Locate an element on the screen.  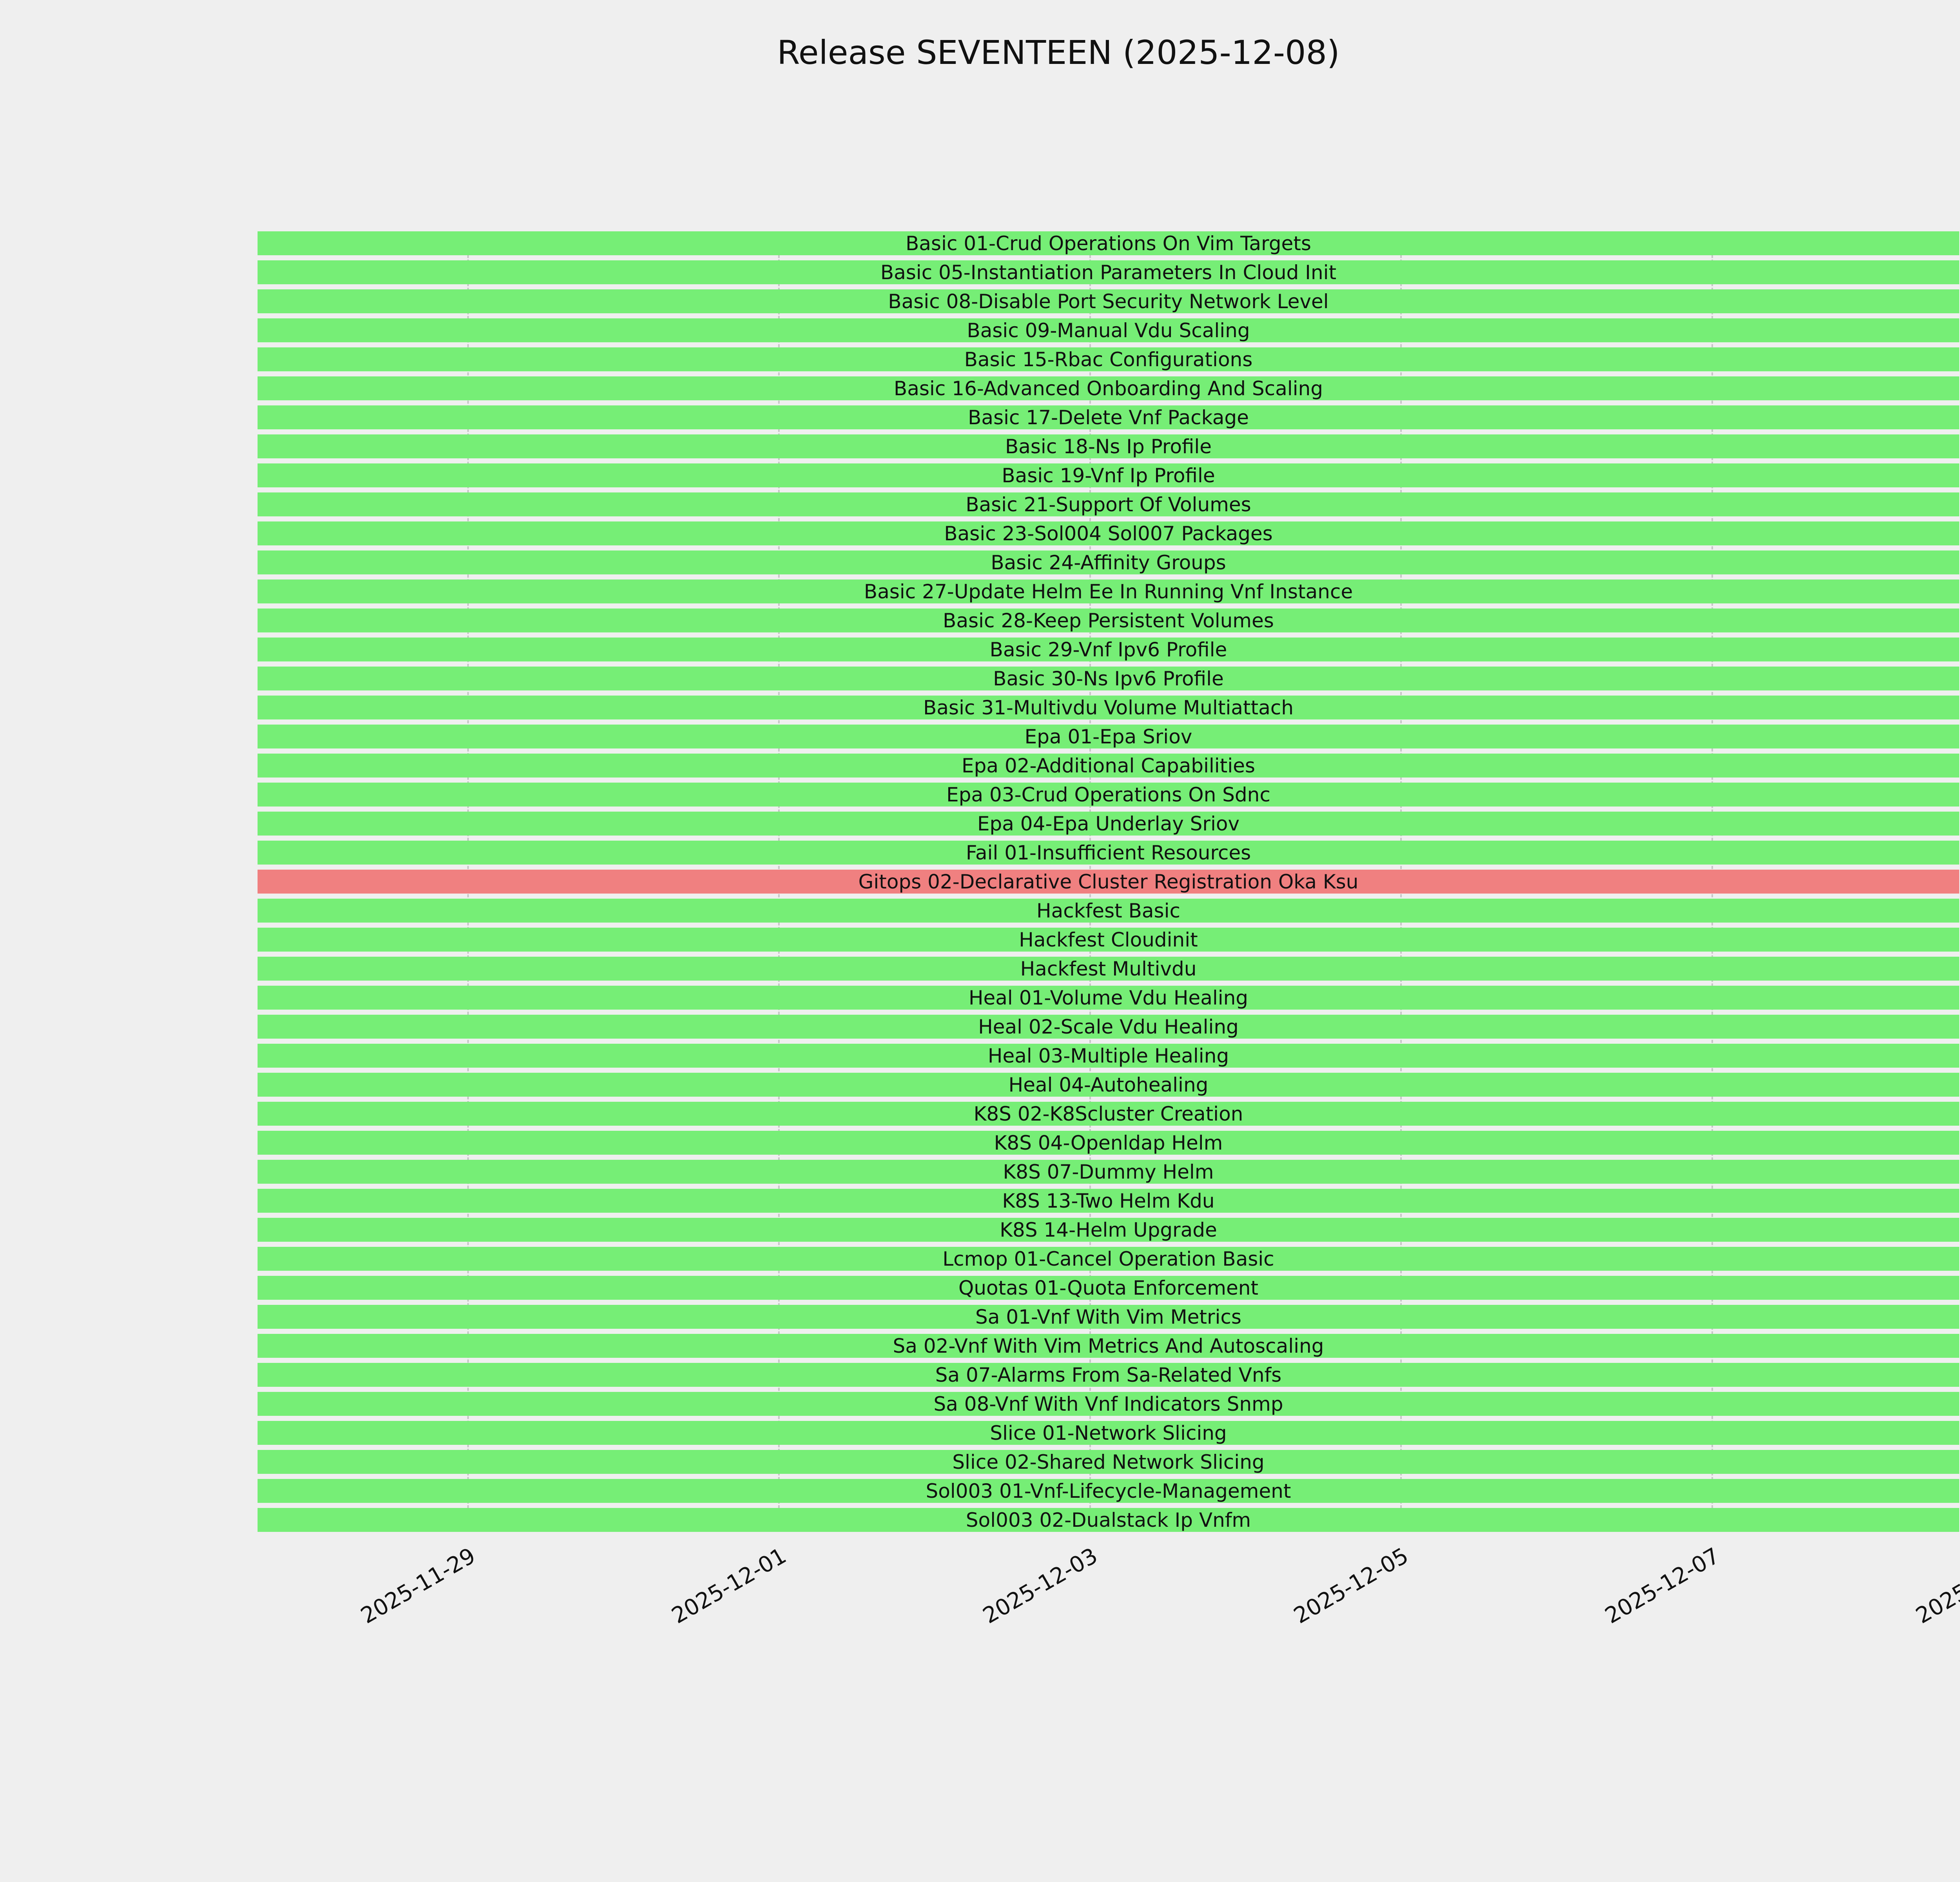
task-bar-pass: Basic 30-Ns Ipv6 Profile is located at coordinates (1108, 678).